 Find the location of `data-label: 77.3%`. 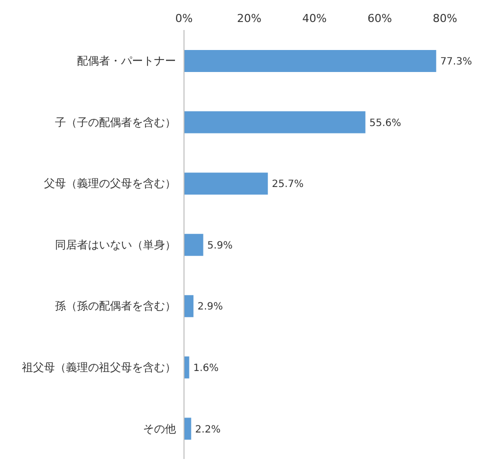

data-label: 77.3% is located at coordinates (456, 62).